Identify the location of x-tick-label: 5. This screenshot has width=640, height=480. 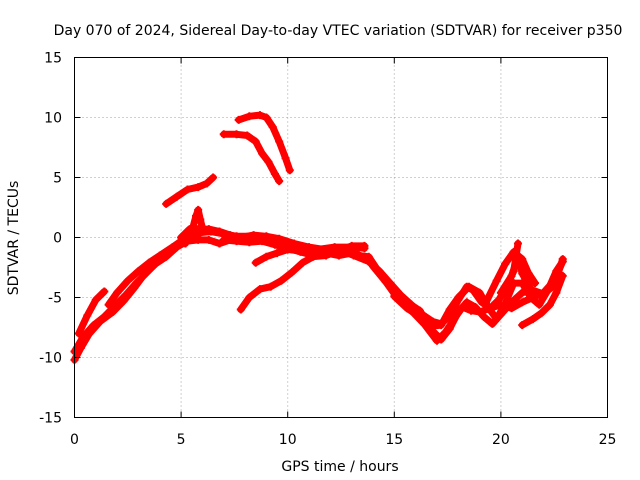
(181, 440).